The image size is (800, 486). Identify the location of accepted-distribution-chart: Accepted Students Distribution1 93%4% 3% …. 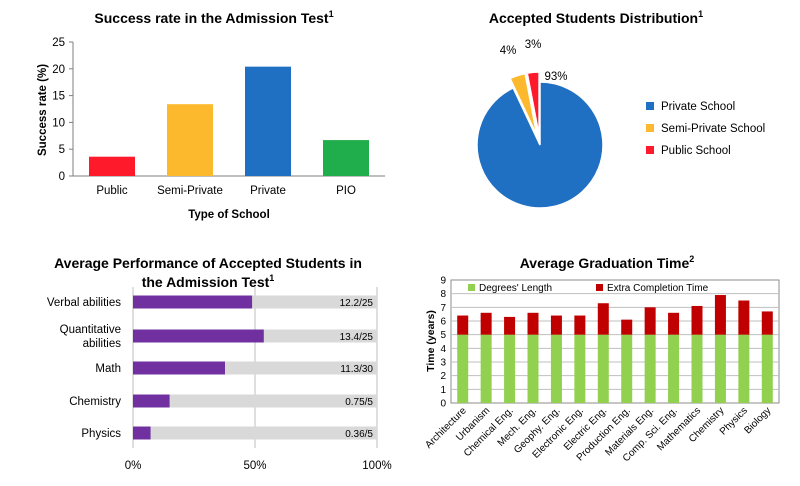
(620, 109).